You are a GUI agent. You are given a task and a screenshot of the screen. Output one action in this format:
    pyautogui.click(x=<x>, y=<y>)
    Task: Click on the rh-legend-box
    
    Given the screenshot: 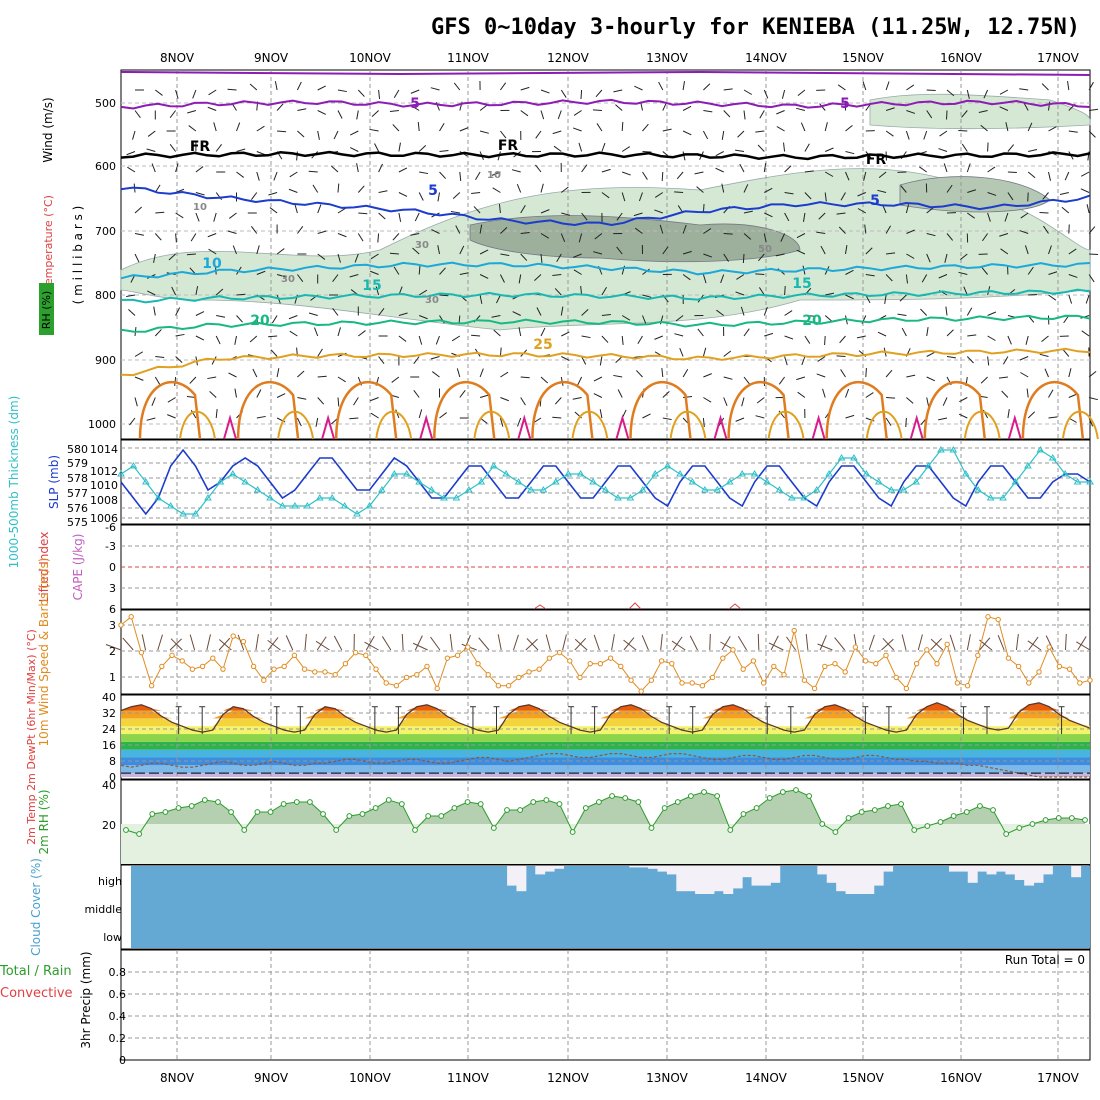 What is the action you would take?
    pyautogui.click(x=46, y=309)
    